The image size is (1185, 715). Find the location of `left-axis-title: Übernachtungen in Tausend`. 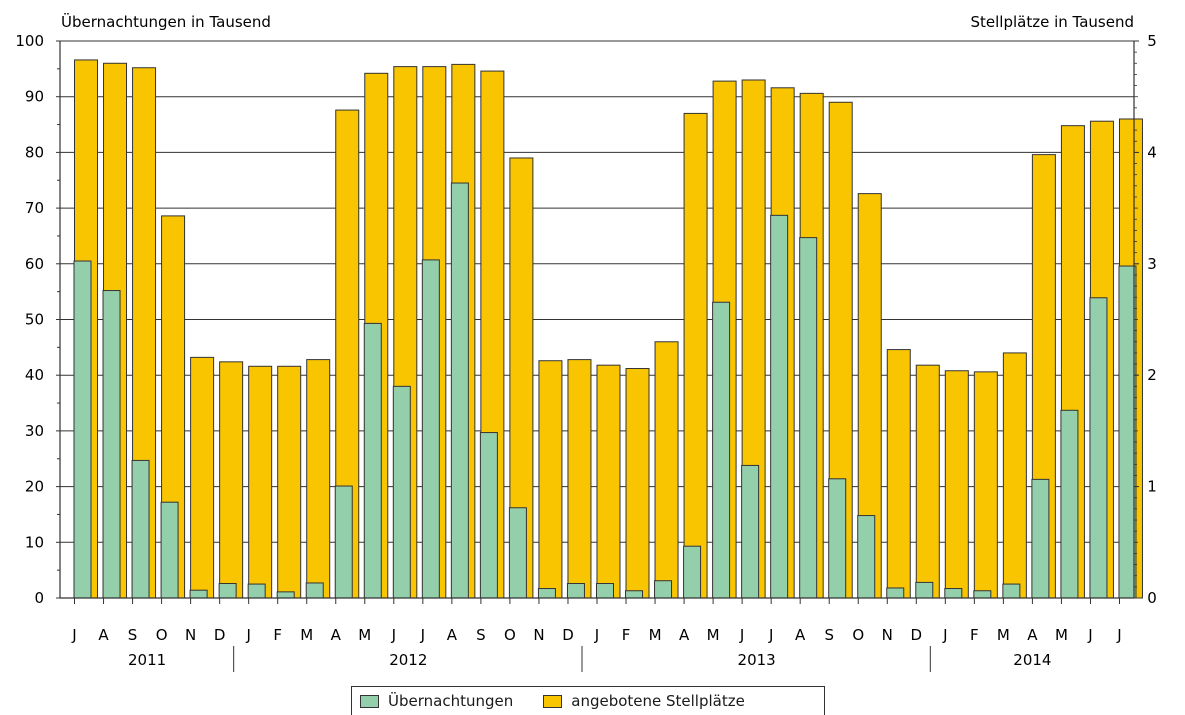

left-axis-title: Übernachtungen in Tausend is located at coordinates (166, 21).